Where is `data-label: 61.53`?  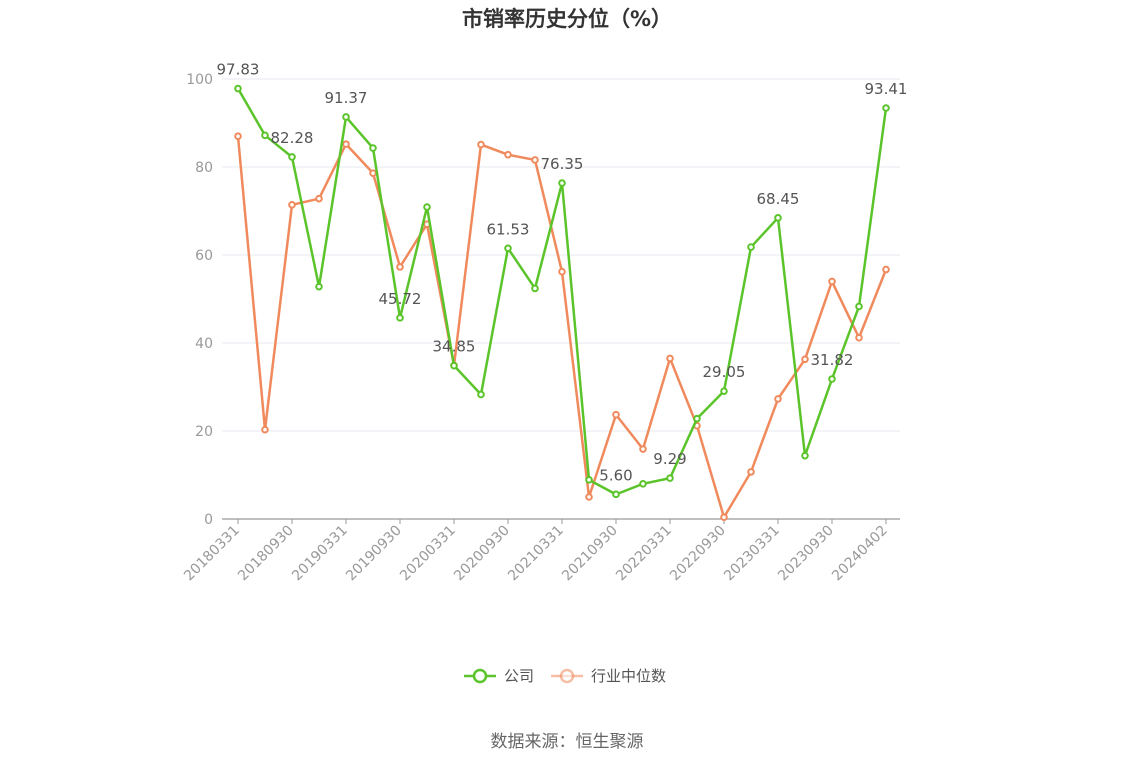
data-label: 61.53 is located at coordinates (508, 229).